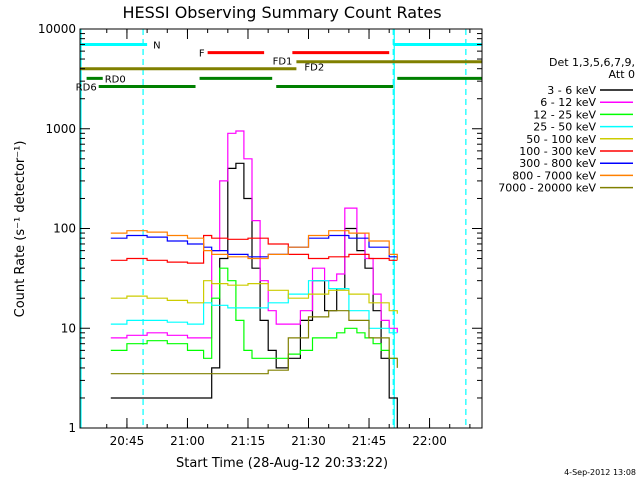  Describe the element at coordinates (282, 463) in the screenshot. I see `x-axis-label: Start Time (28-Aug-12 20:33:22)` at that location.